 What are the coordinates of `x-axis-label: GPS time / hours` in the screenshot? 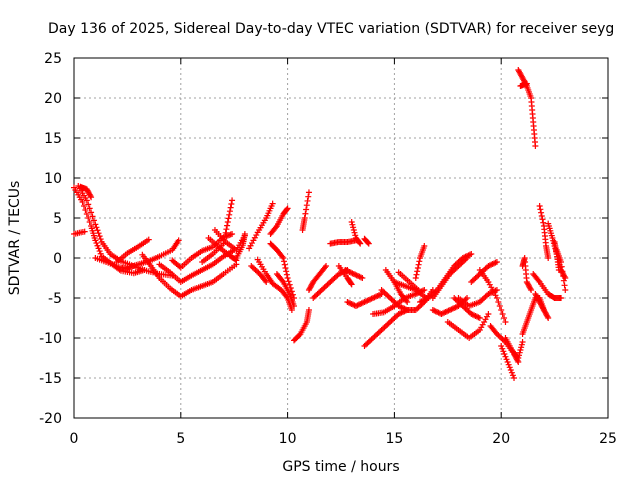 It's located at (340, 467).